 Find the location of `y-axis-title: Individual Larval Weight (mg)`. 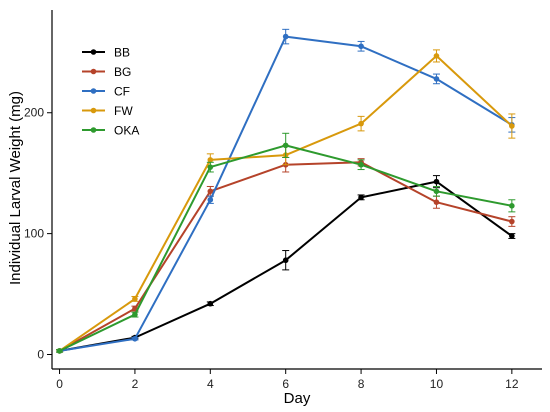

y-axis-title: Individual Larval Weight (mg) is located at coordinates (15, 188).